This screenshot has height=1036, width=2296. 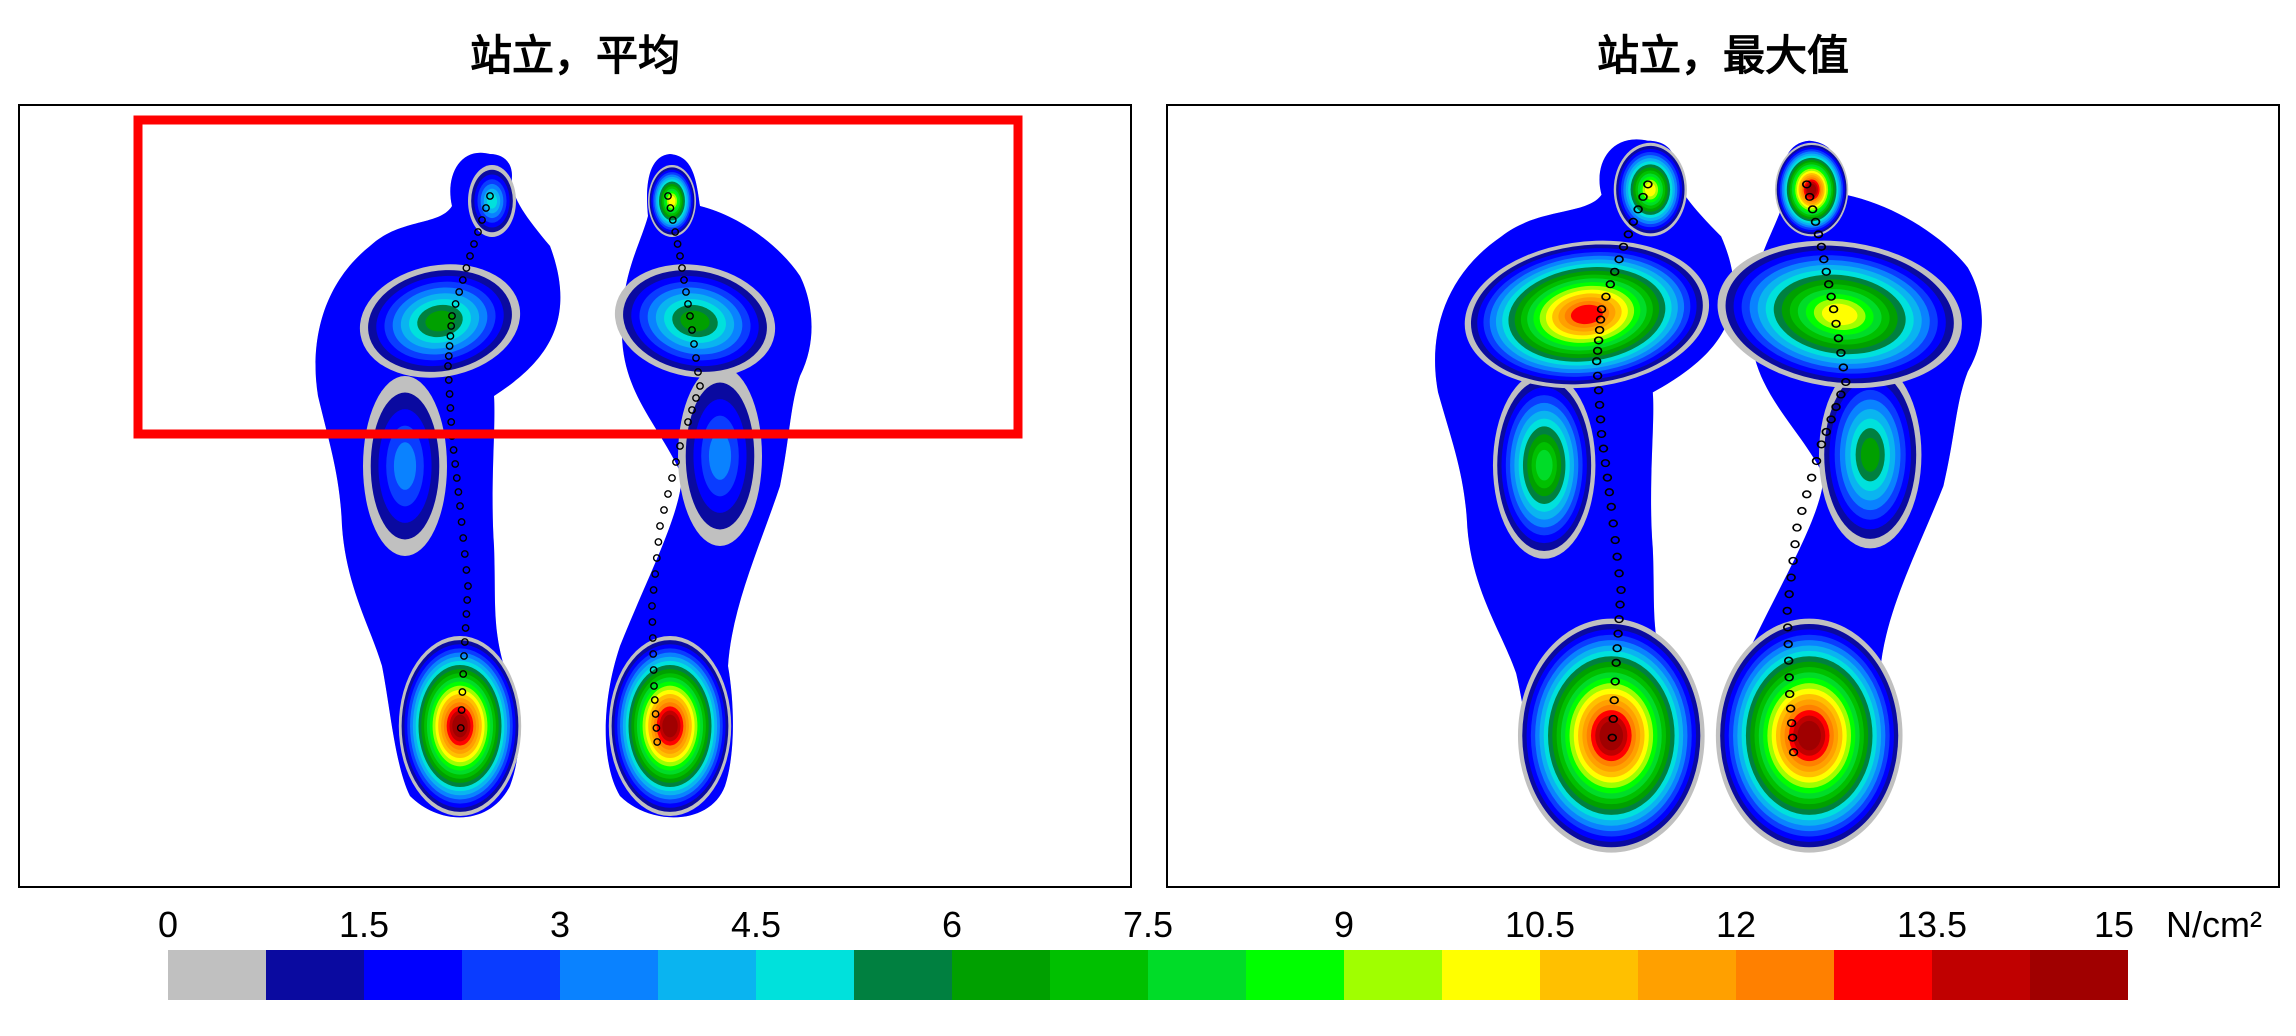 I want to click on color-scale-bar, so click(x=1148, y=975).